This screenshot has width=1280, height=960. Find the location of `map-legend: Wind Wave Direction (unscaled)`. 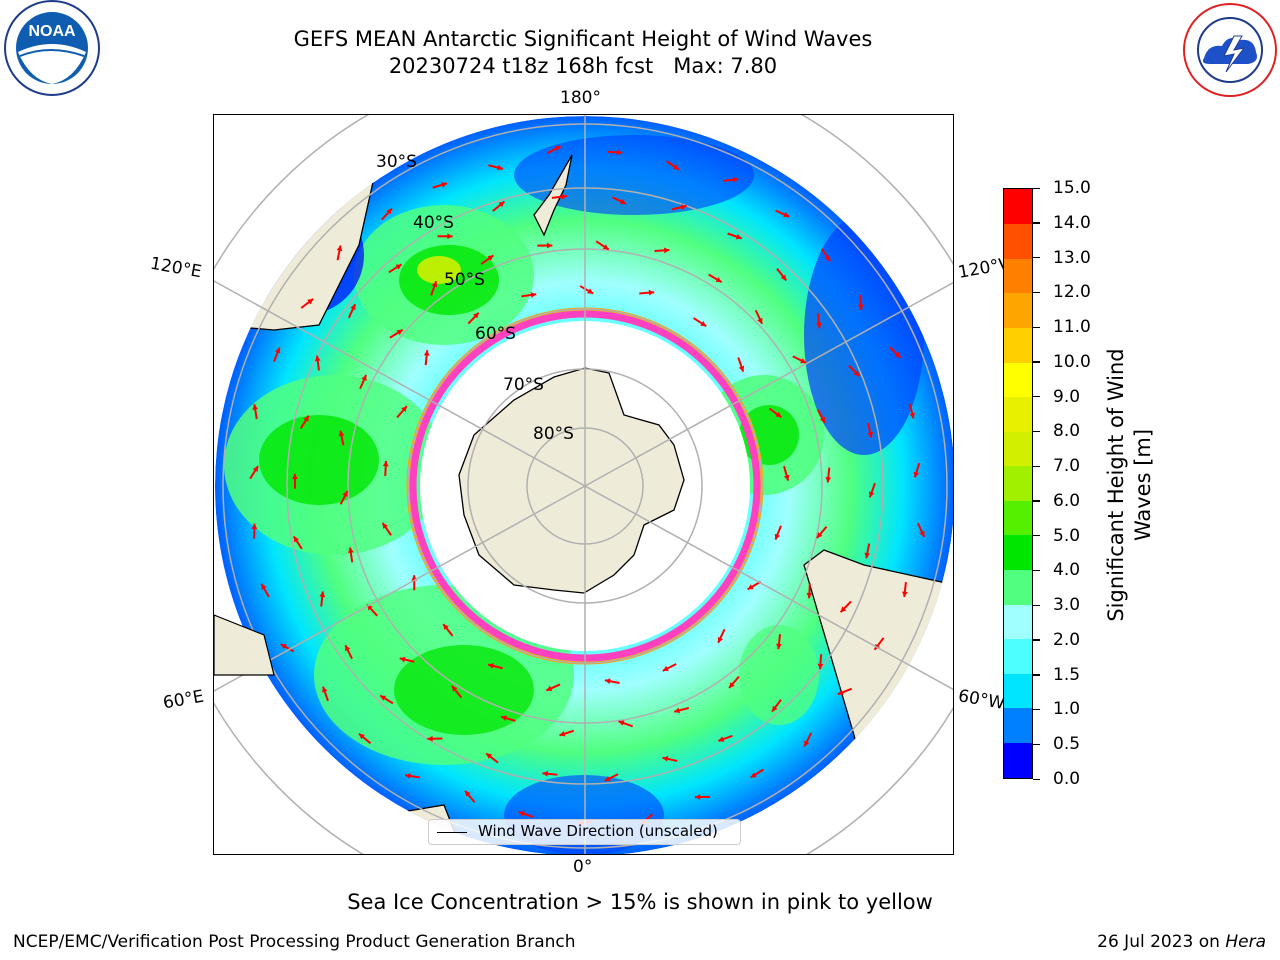

map-legend: Wind Wave Direction (unscaled) is located at coordinates (584, 832).